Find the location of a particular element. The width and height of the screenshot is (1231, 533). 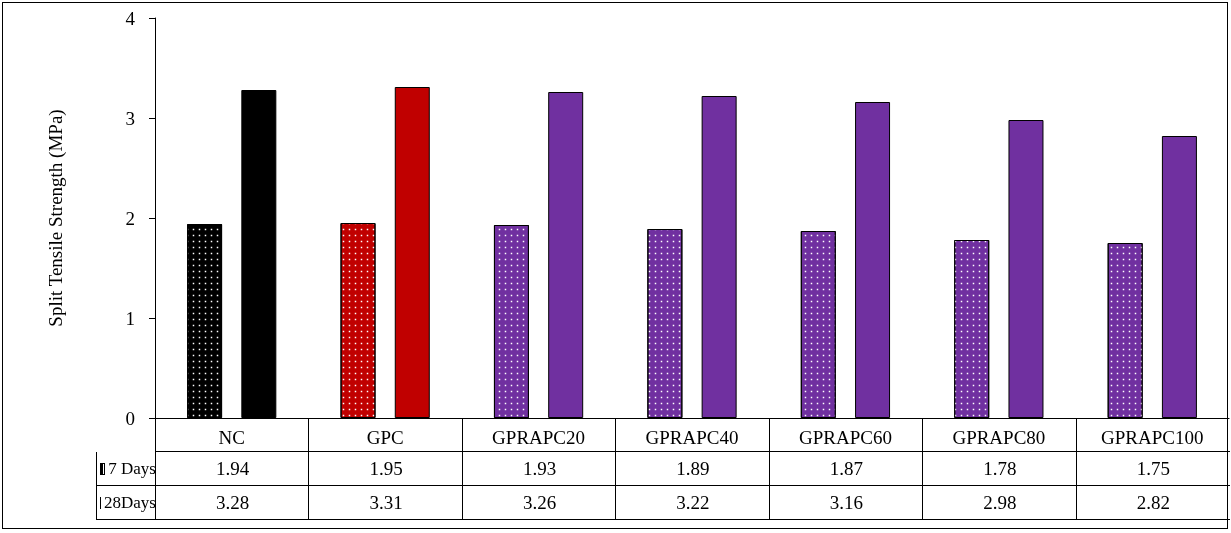

y-axis-title: Split Tensile Strength (MPa) is located at coordinates (56, 218).